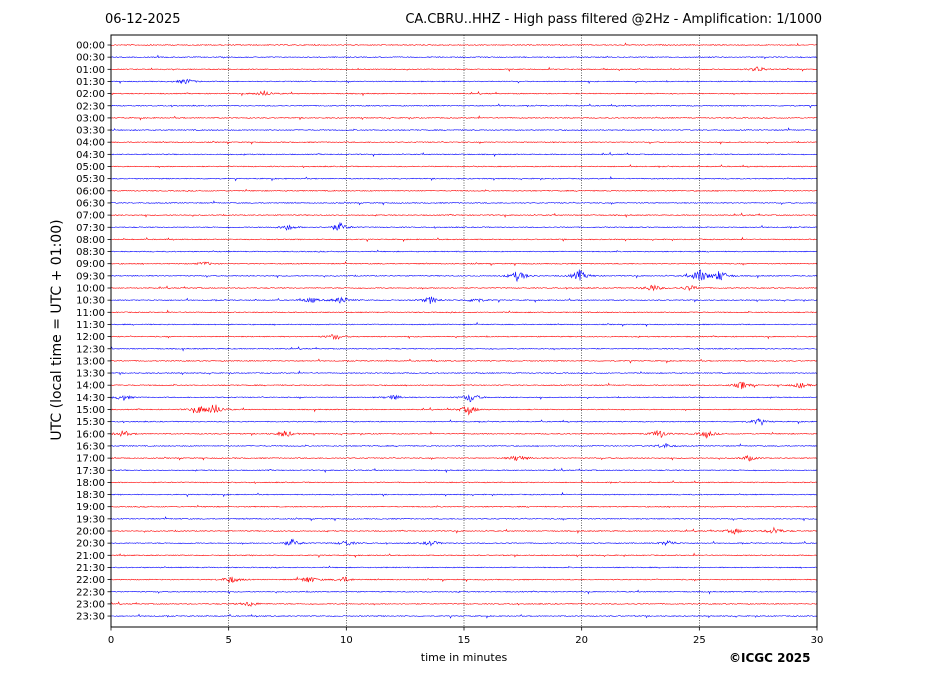  What do you see at coordinates (90, 483) in the screenshot?
I see `y-tick-label: 18:00` at bounding box center [90, 483].